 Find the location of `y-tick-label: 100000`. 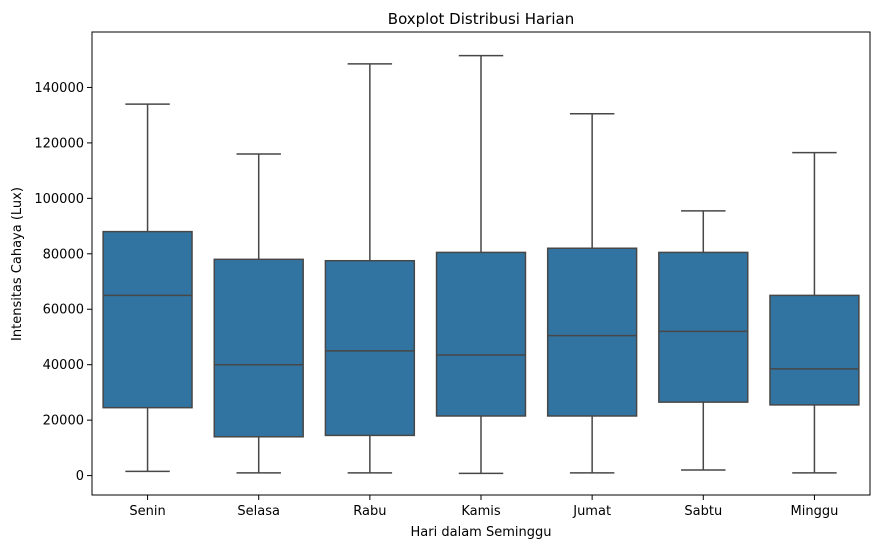

y-tick-label: 100000 is located at coordinates (59, 199).